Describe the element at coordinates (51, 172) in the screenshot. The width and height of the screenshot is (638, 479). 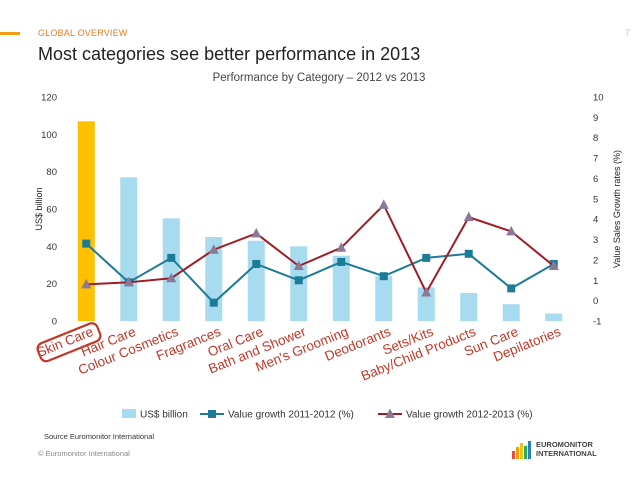
I see `y-tick-label: 80` at that location.